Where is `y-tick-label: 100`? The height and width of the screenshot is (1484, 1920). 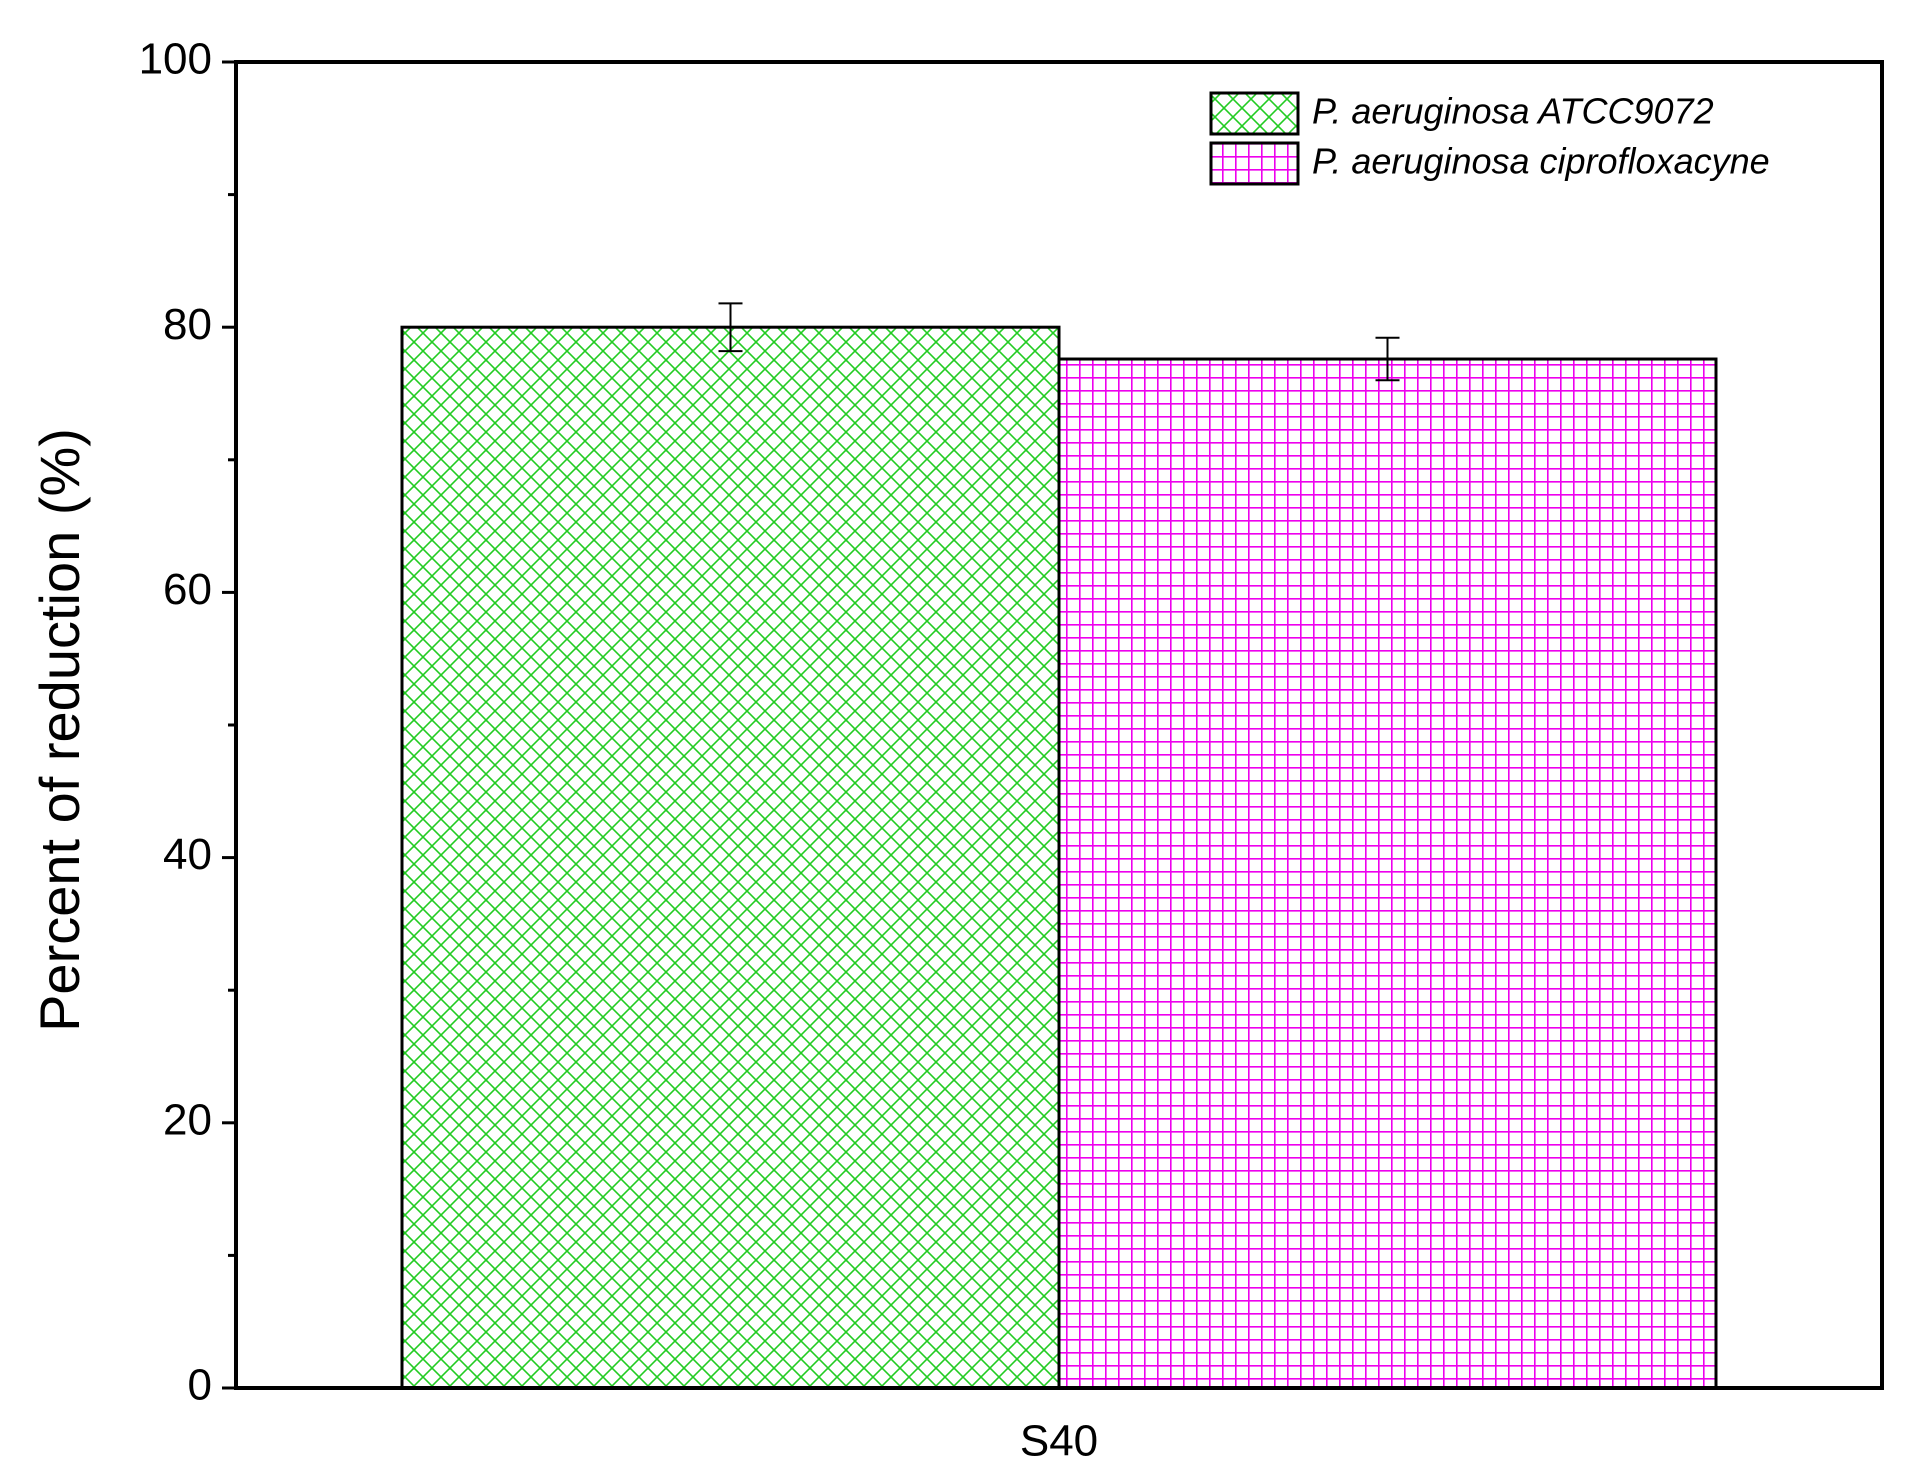
y-tick-label: 100 is located at coordinates (175, 59).